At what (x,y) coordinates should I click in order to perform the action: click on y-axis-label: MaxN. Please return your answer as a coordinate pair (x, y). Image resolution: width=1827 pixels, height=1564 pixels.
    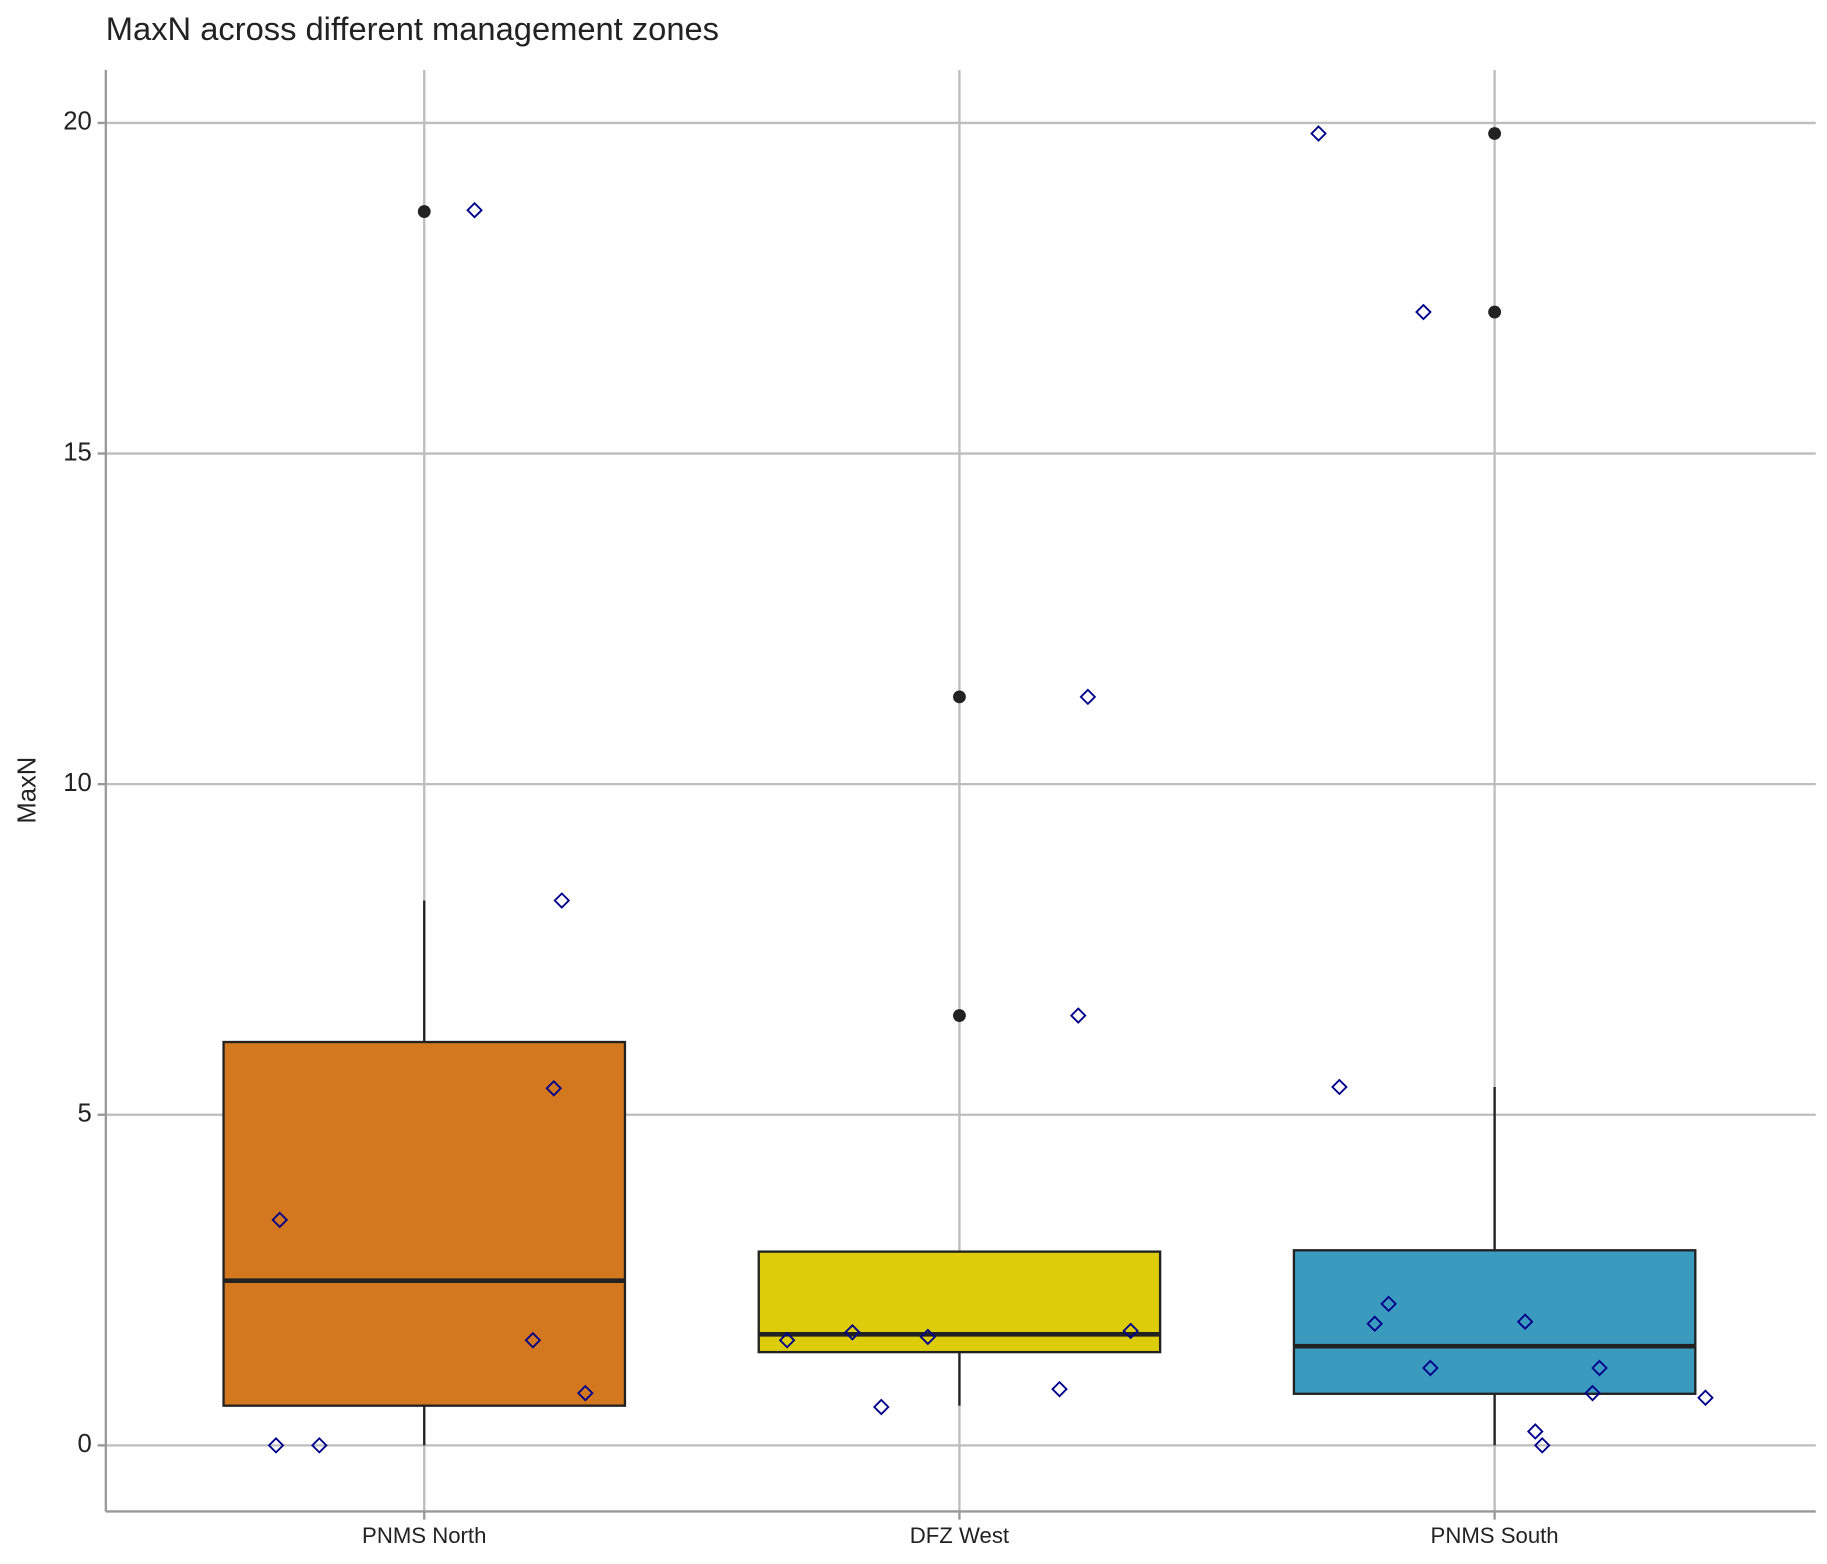
    Looking at the image, I should click on (28, 790).